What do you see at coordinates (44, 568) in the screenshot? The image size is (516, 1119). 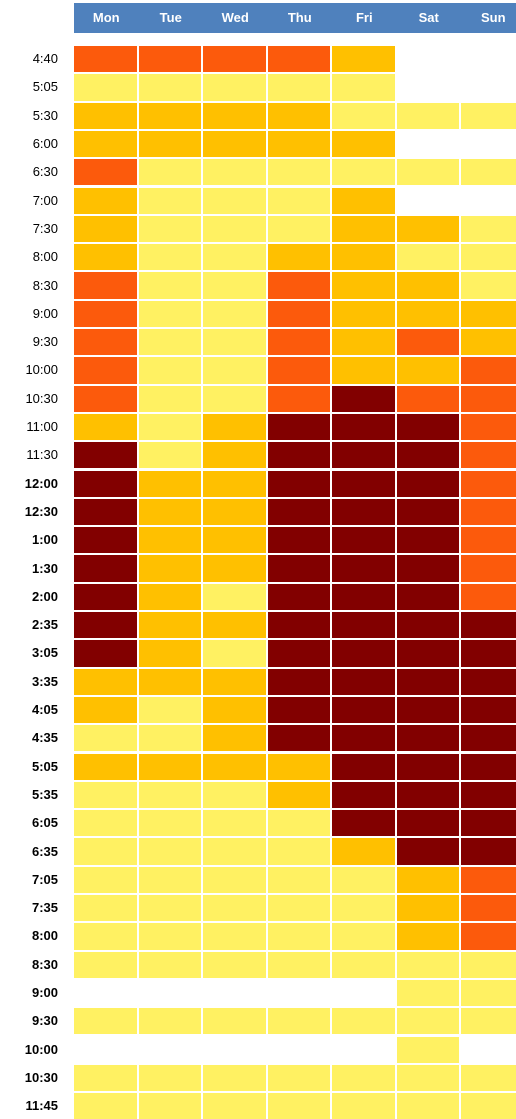 I see `time-label: 1:30` at bounding box center [44, 568].